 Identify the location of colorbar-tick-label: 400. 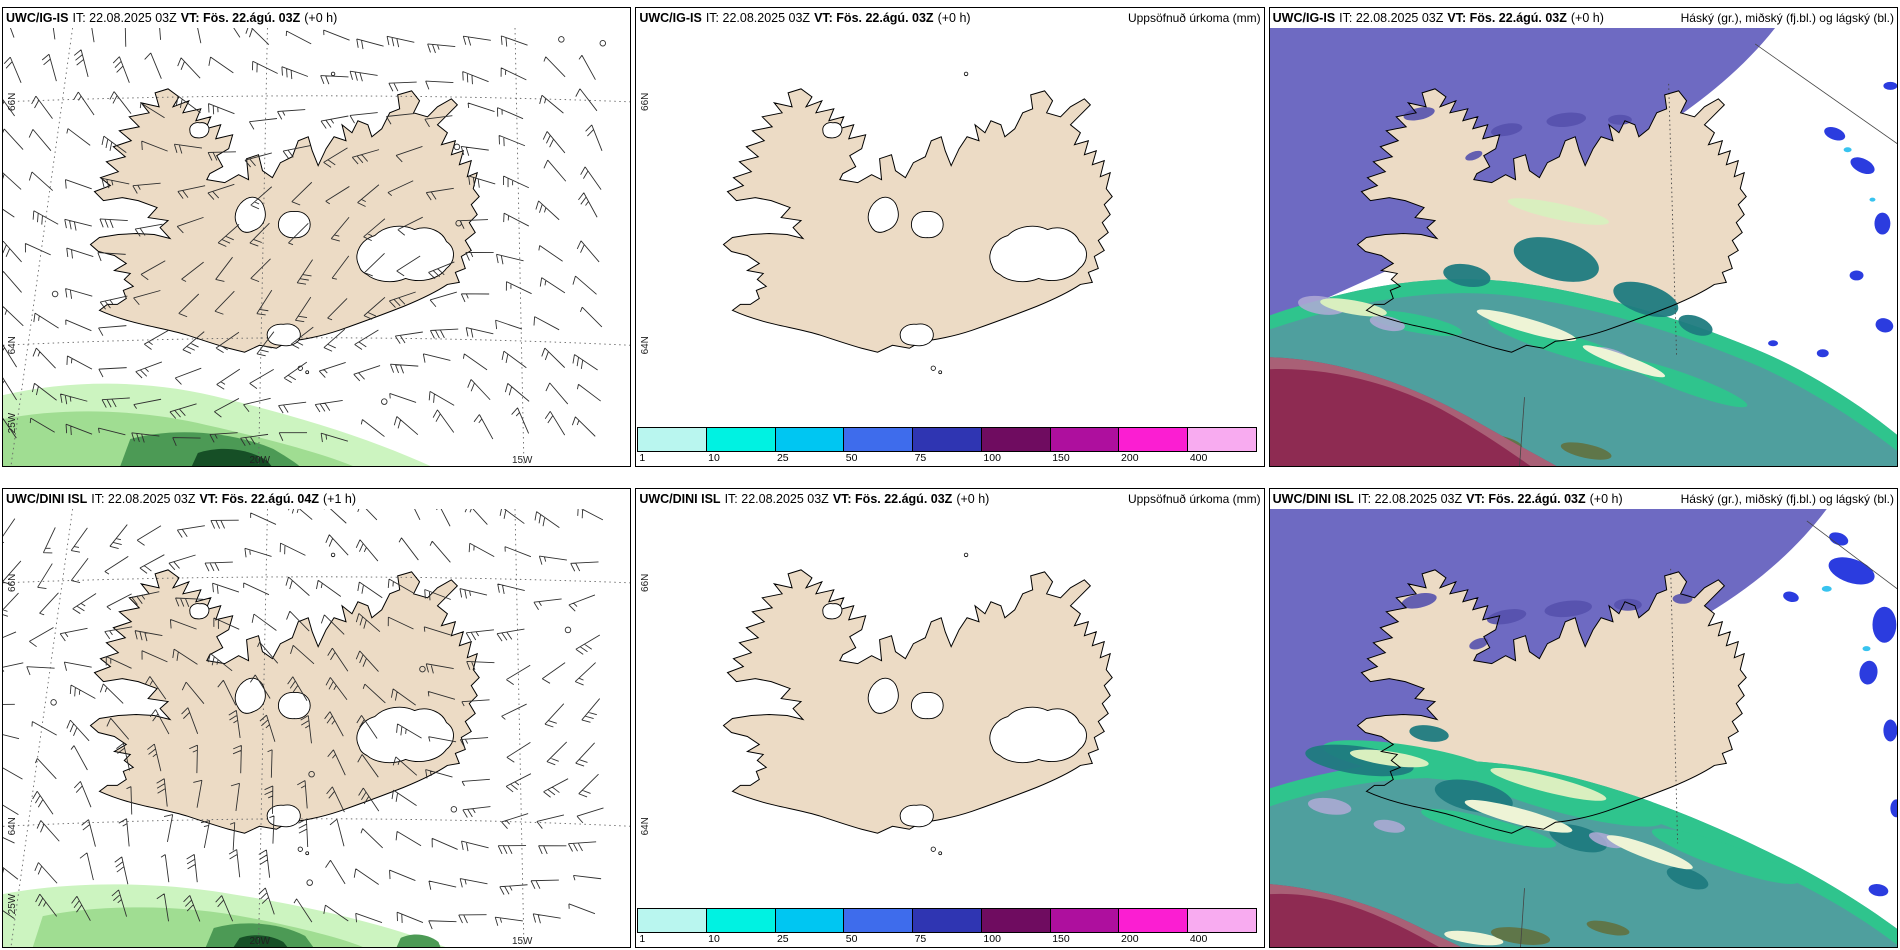
(1198, 939).